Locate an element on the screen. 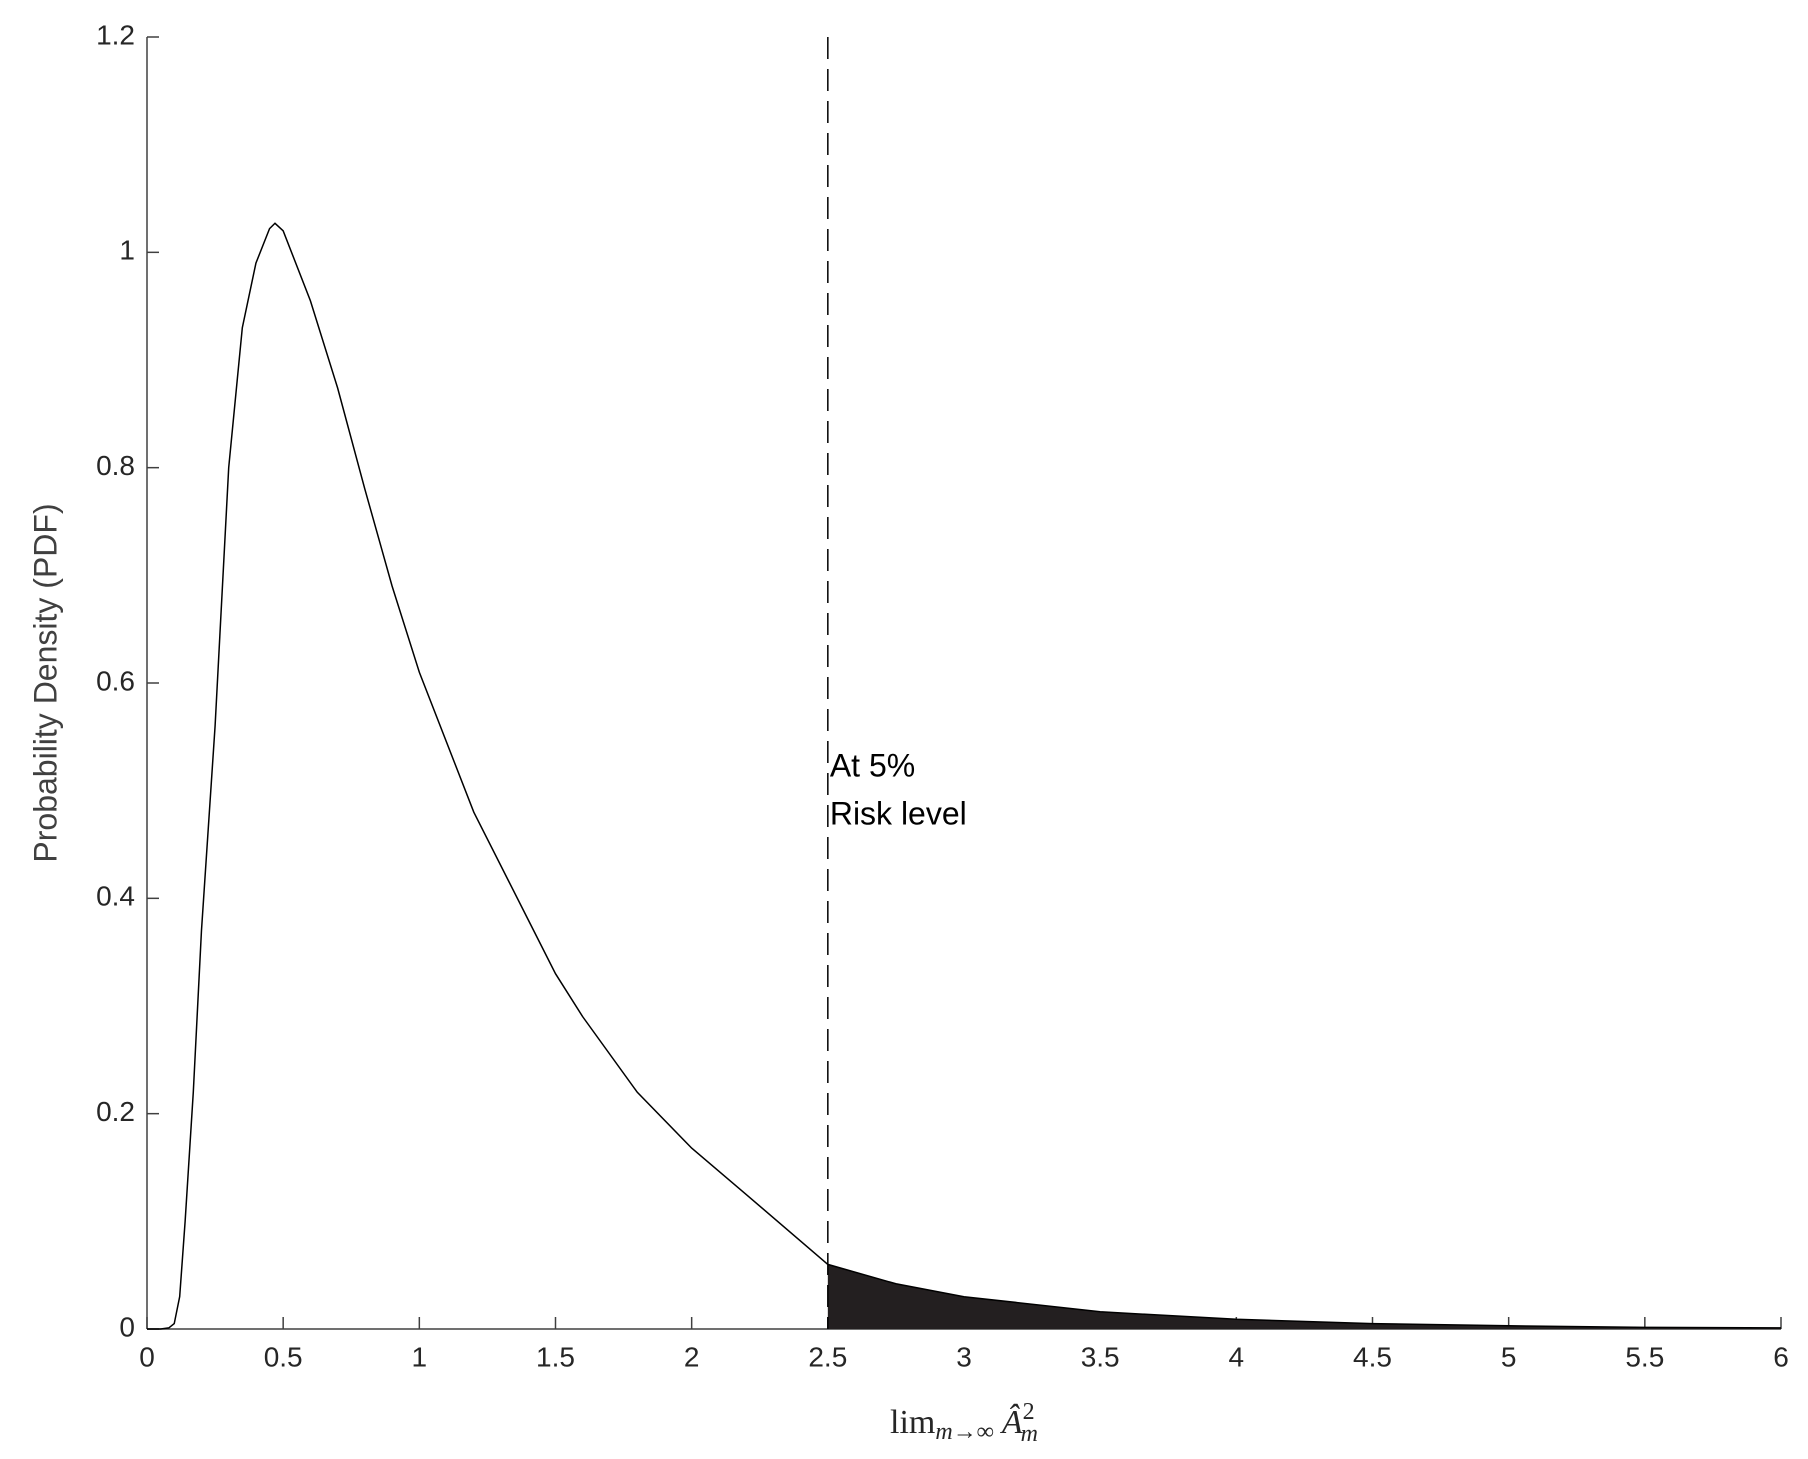  x-label-sup: 2 is located at coordinates (1029, 1412).